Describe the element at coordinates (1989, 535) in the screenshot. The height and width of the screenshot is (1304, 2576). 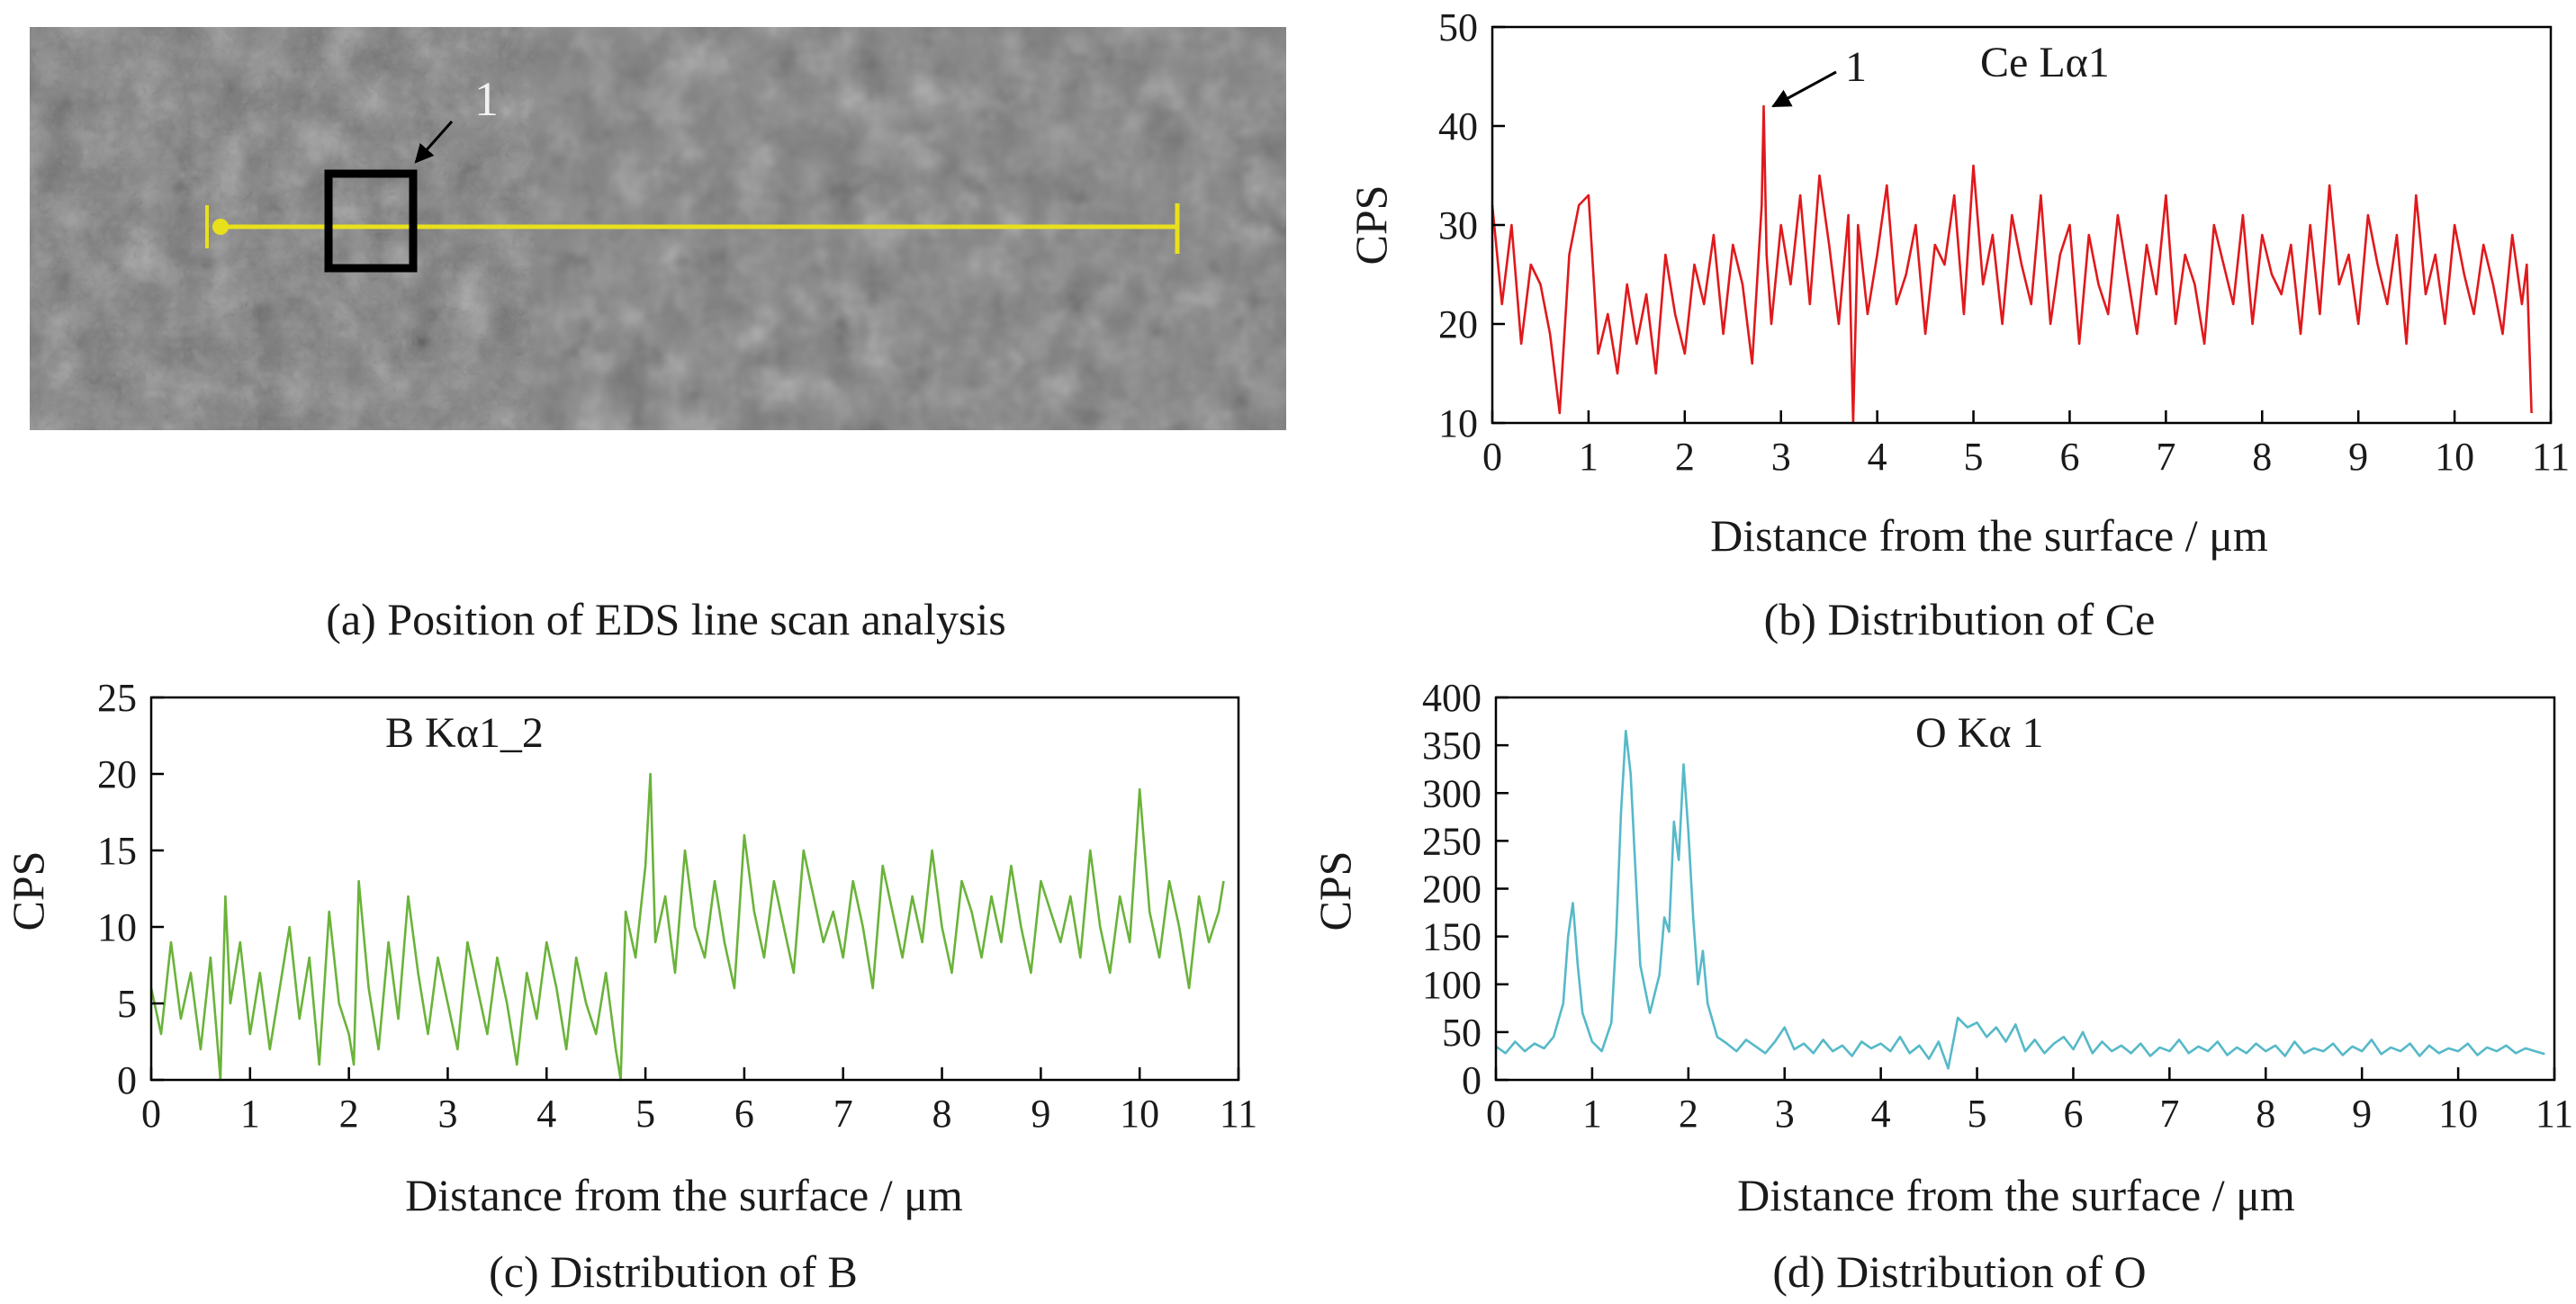
I see `chart-ce-xlabel: Distance from the surface / μm` at that location.